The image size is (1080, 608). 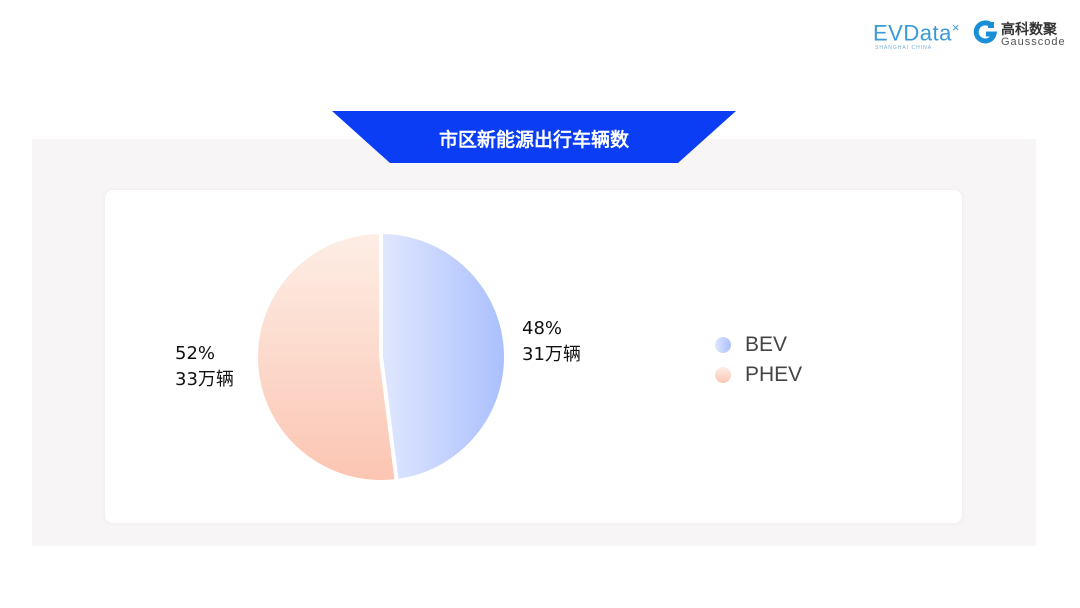 What do you see at coordinates (766, 344) in the screenshot?
I see `legend-label-bev: BEV` at bounding box center [766, 344].